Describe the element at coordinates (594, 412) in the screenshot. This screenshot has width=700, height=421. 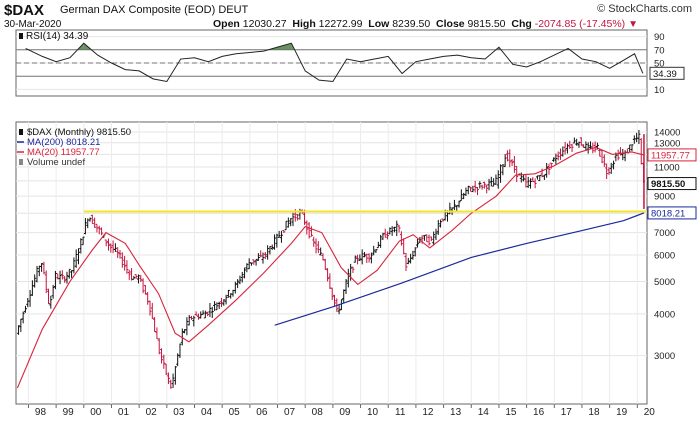
I see `x-tick-label: 18` at that location.